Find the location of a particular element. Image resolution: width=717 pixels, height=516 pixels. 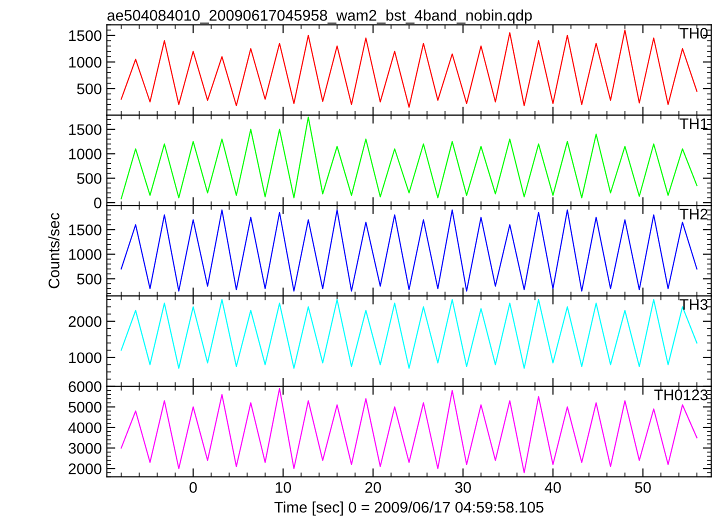

x-tick-label: 0 is located at coordinates (193, 487).